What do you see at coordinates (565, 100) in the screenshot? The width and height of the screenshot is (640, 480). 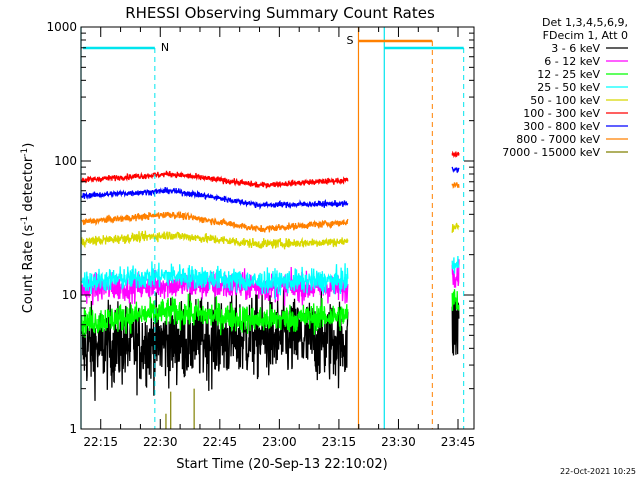 I see `legend-label-4: 50 - 100 keV` at bounding box center [565, 100].